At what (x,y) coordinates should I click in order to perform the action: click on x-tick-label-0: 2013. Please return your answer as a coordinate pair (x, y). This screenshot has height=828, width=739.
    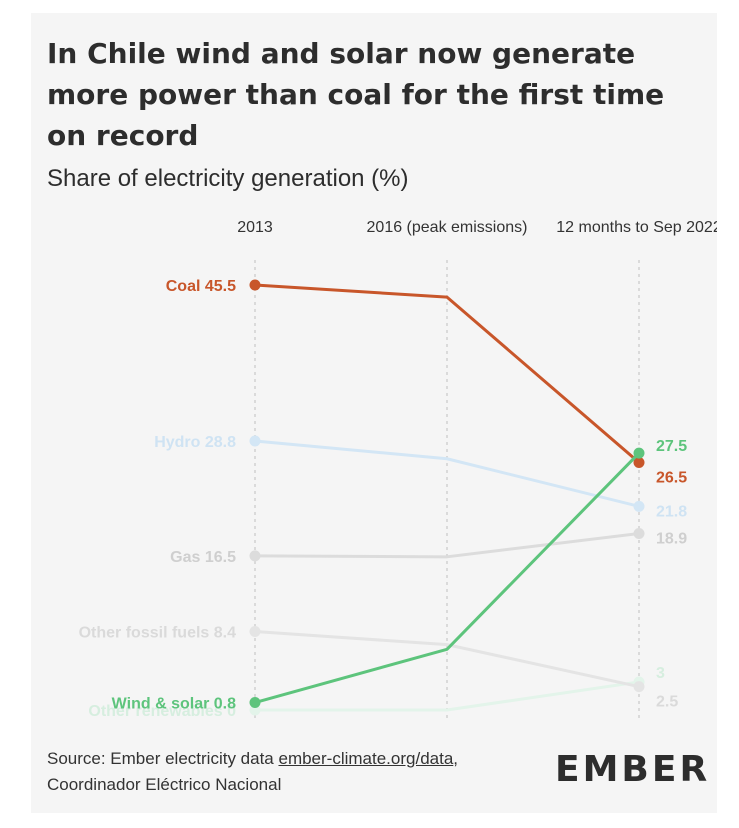
    Looking at the image, I should click on (255, 227).